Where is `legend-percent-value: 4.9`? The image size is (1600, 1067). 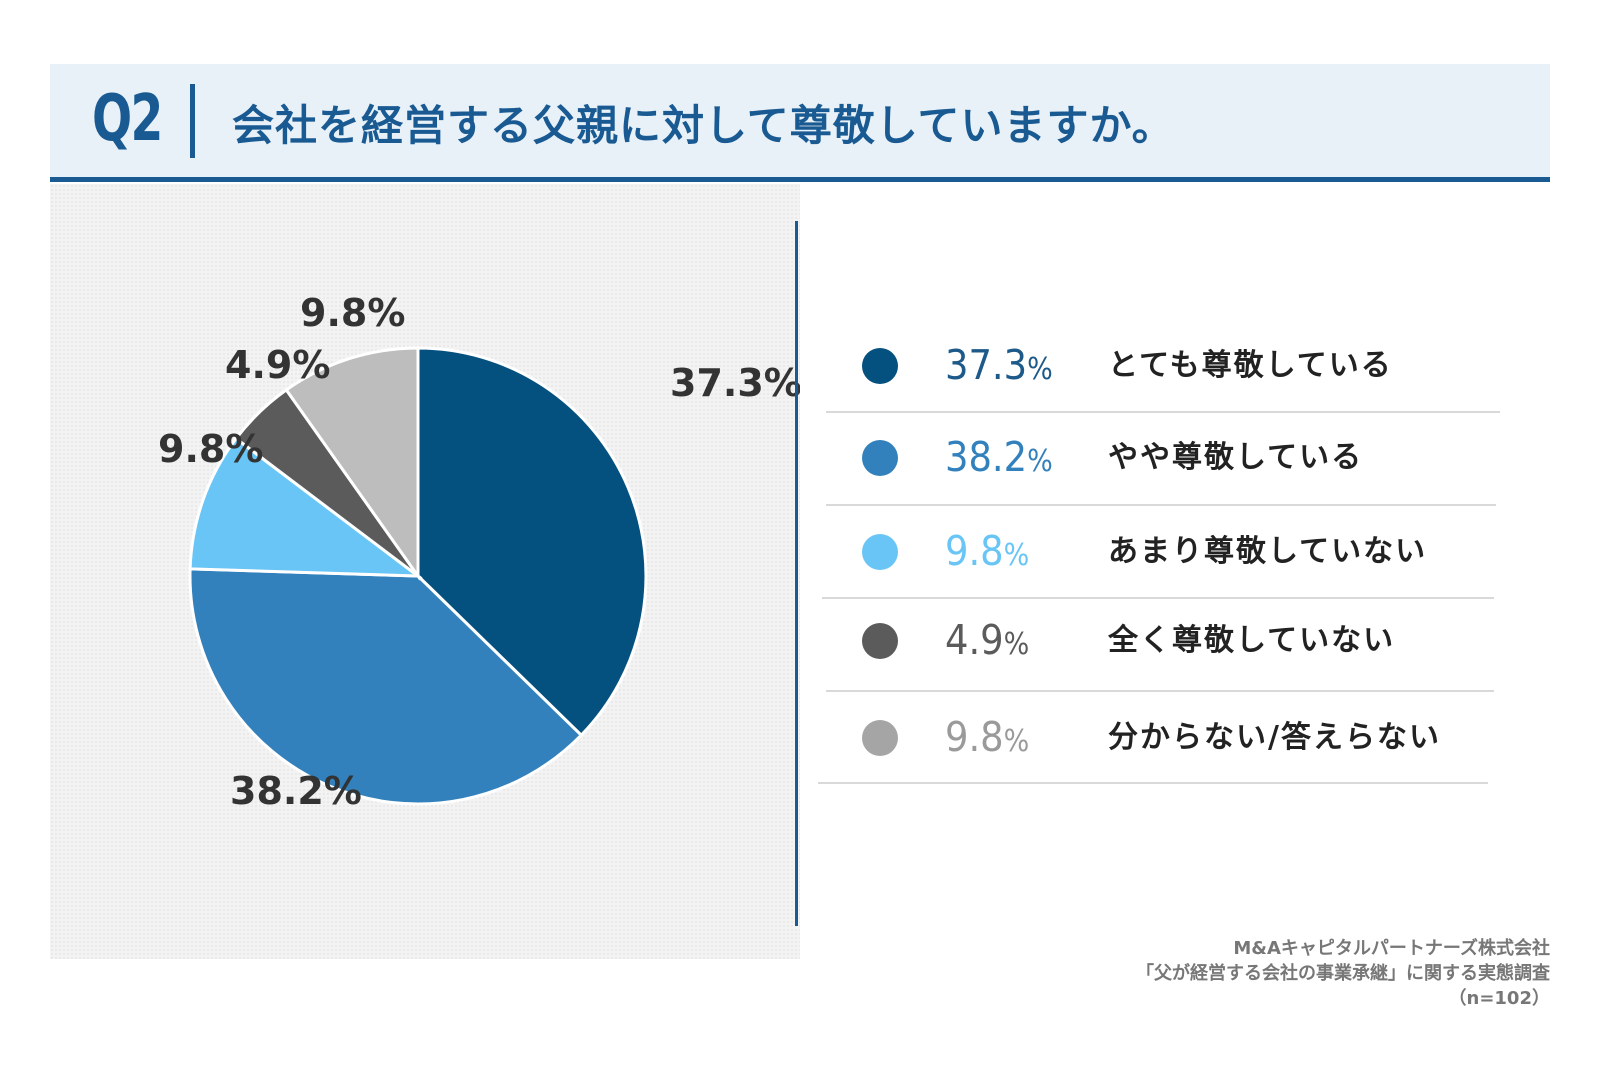 legend-percent-value: 4.9 is located at coordinates (974, 640).